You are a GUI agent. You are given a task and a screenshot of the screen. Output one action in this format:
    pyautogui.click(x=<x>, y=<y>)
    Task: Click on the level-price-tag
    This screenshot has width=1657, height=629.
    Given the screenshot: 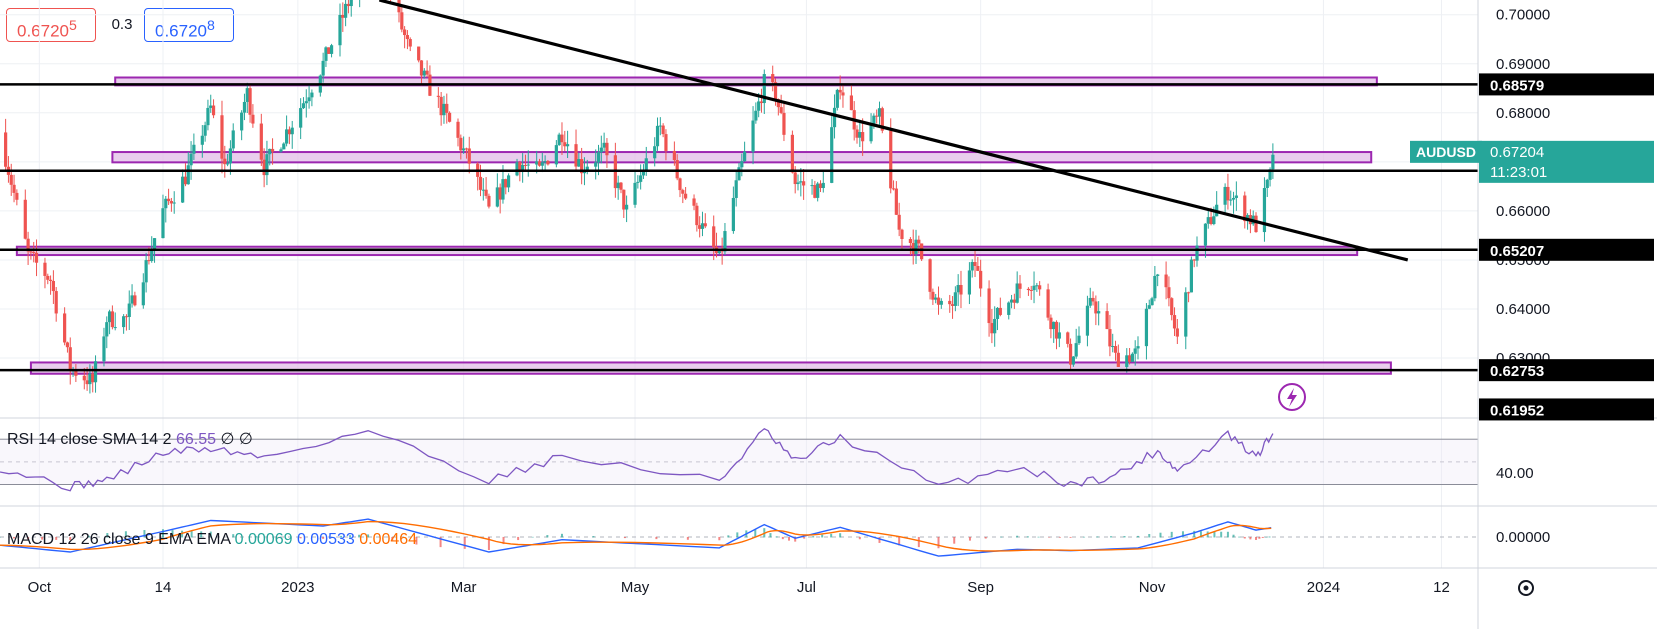 What is the action you would take?
    pyautogui.click(x=1566, y=370)
    